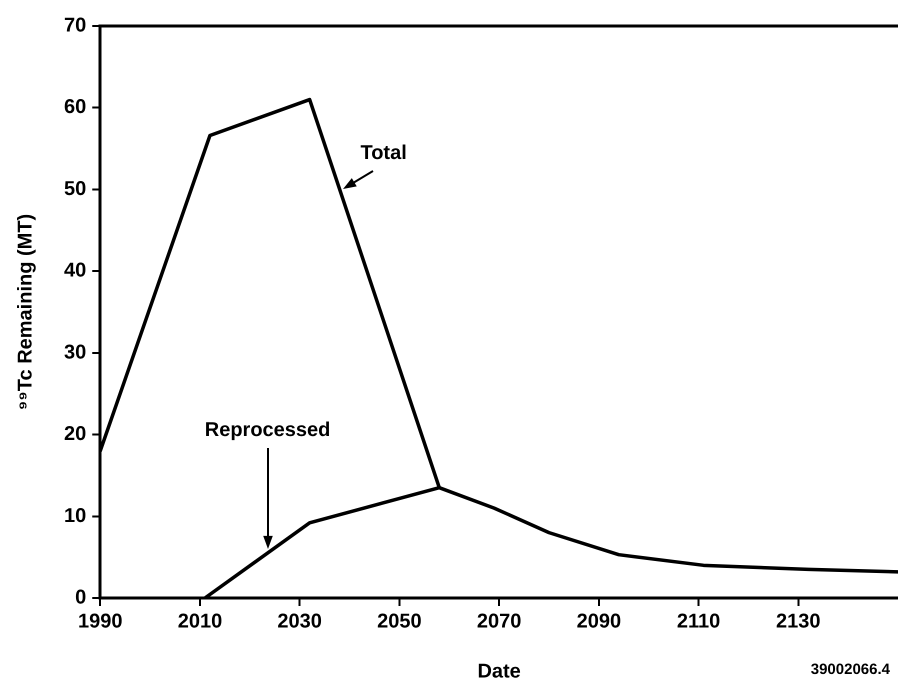 Image resolution: width=898 pixels, height=688 pixels. Describe the element at coordinates (75, 515) in the screenshot. I see `y-tick-label: 10` at that location.